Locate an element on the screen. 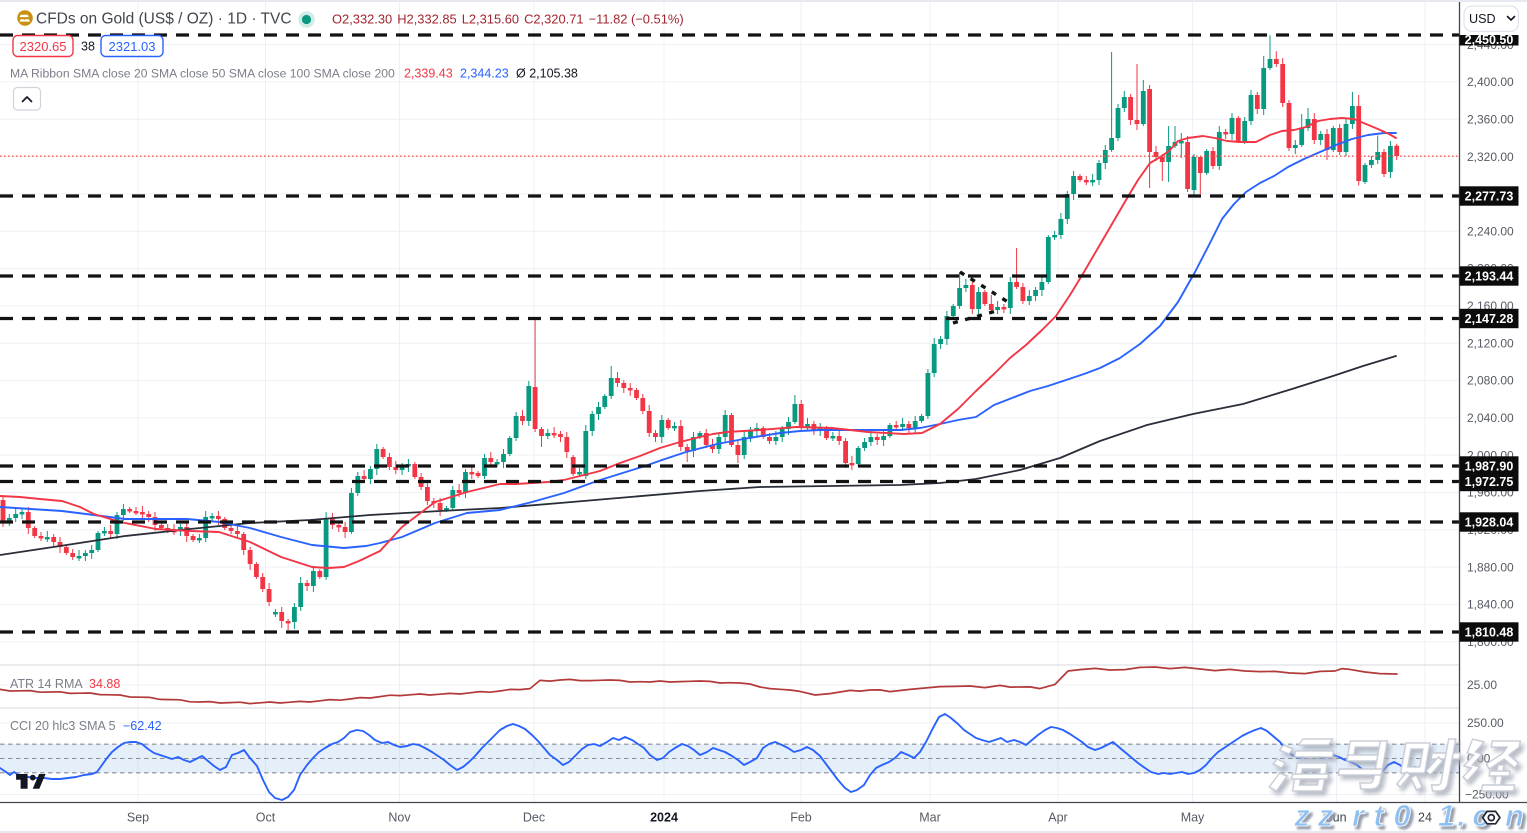 The width and height of the screenshot is (1527, 833). svg-text: 2,080.00 is located at coordinates (1490, 381).